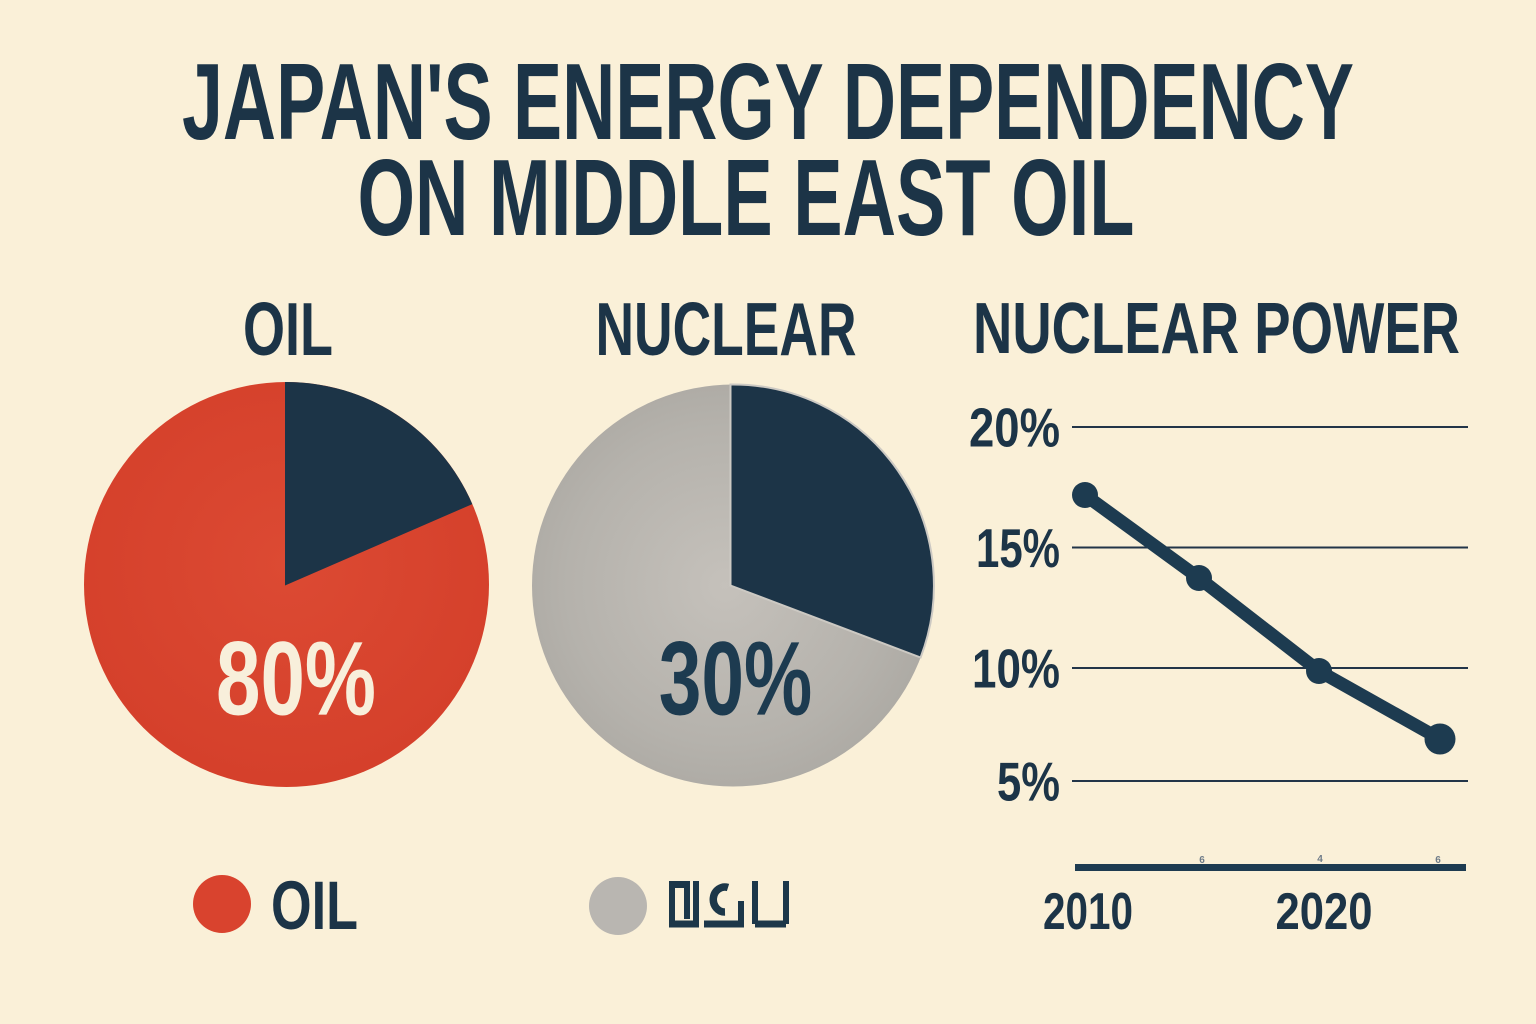  I want to click on svg-text: 2020, so click(1324, 912).